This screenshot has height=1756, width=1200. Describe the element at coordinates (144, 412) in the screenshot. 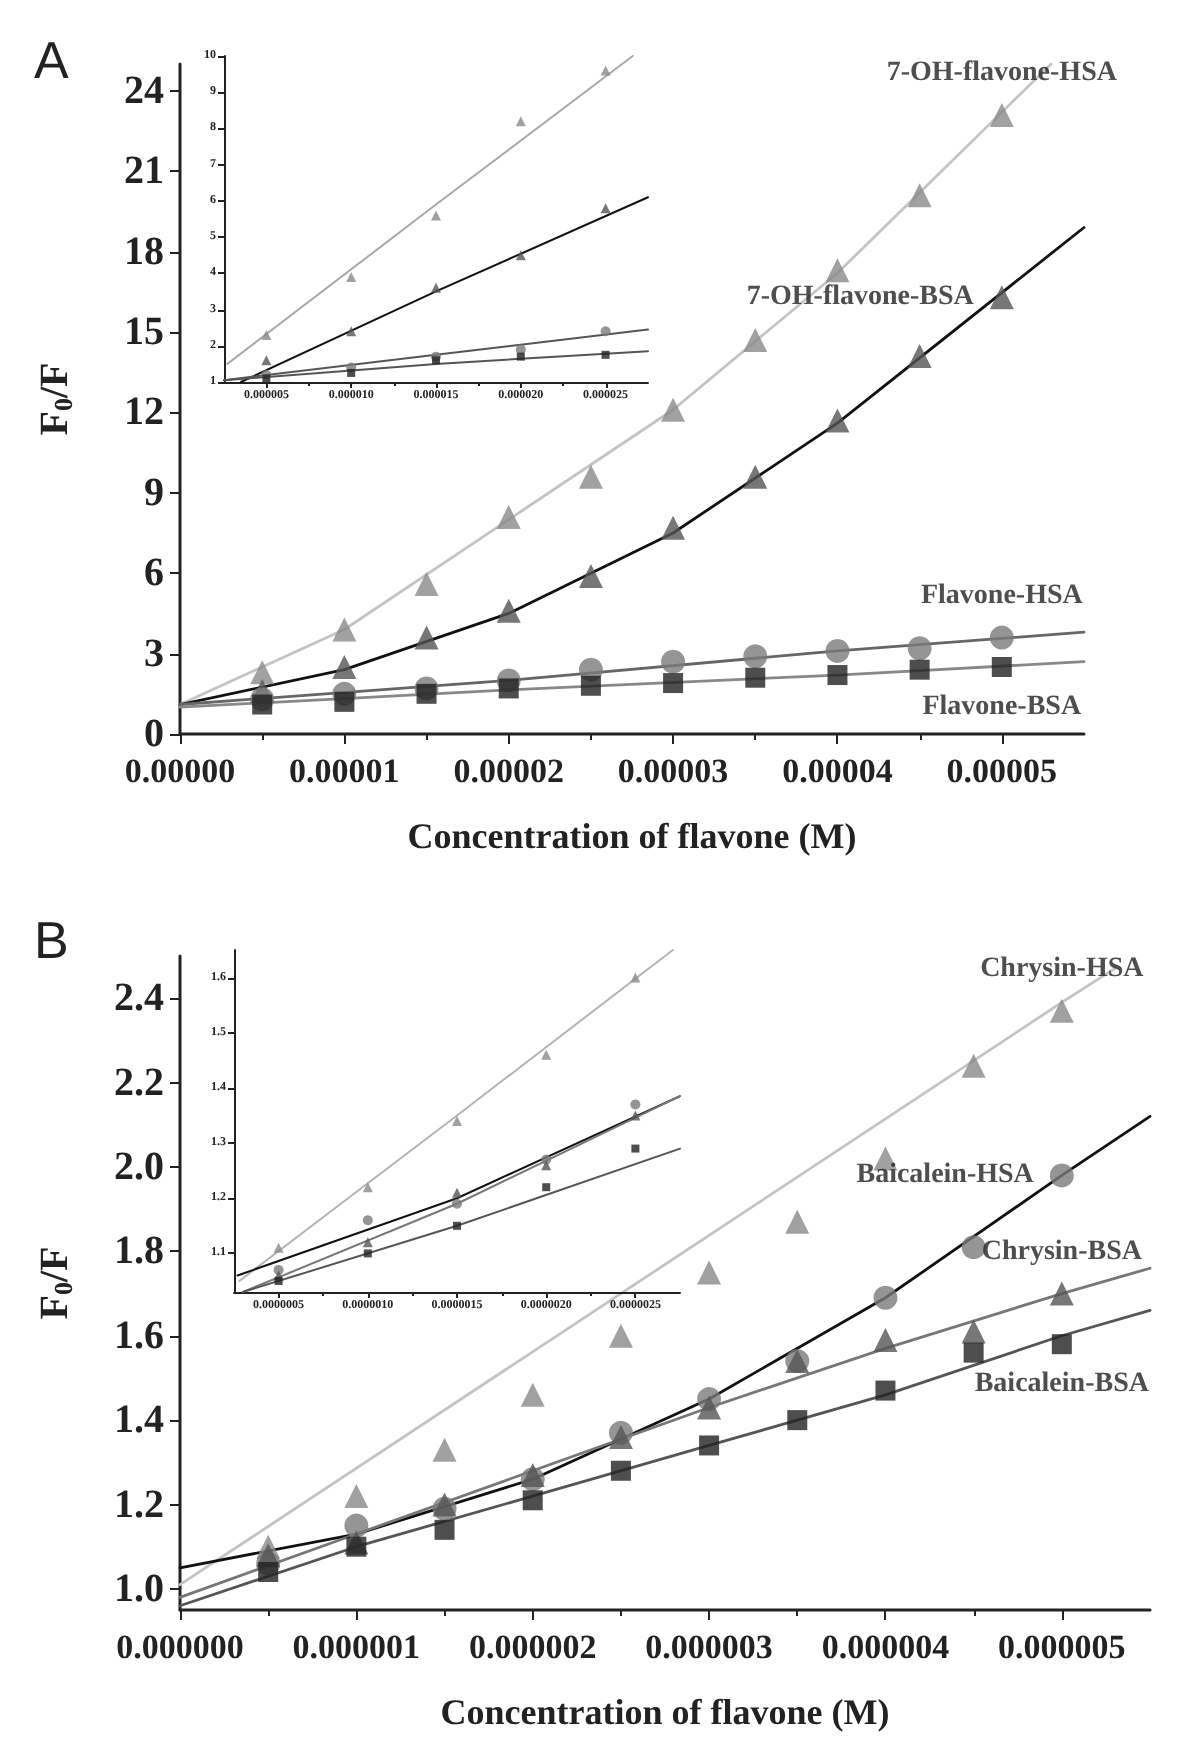

I see `y-tick-label: 12` at that location.